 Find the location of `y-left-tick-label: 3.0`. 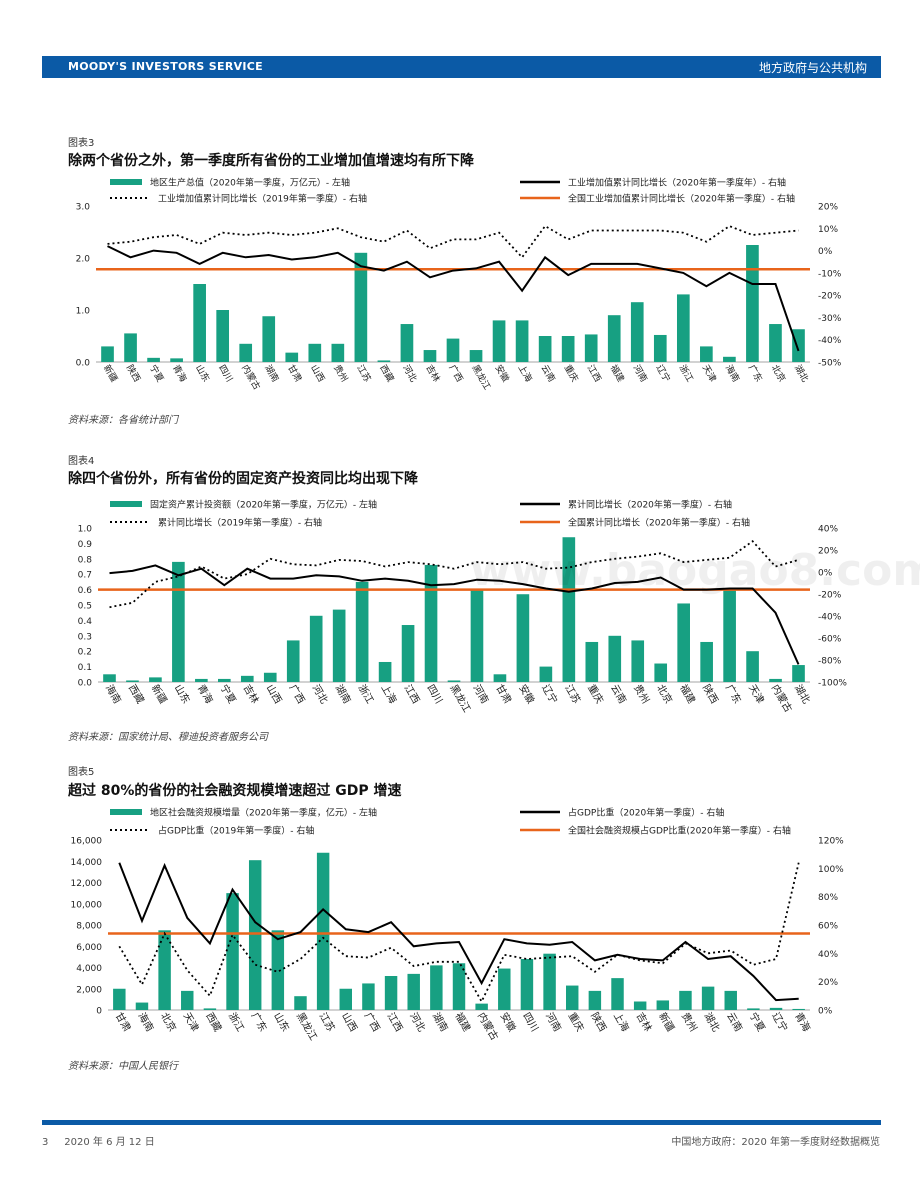

y-left-tick-label: 3.0 is located at coordinates (83, 208).